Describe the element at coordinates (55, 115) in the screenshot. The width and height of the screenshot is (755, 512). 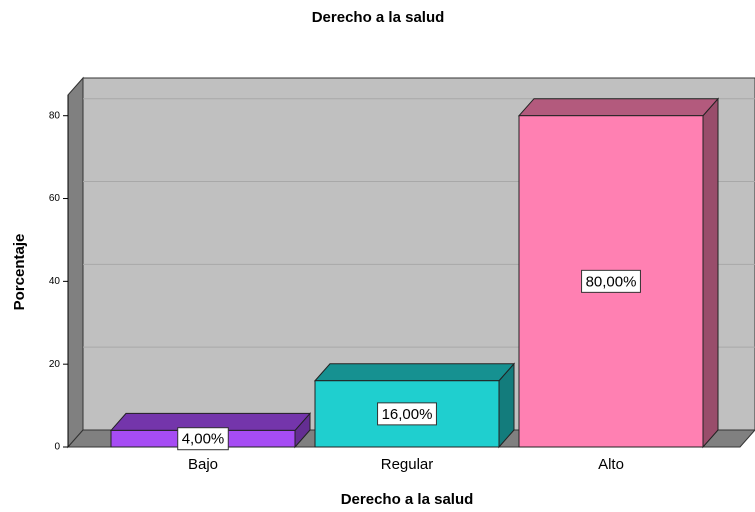
I see `y-tick-label: 80` at that location.